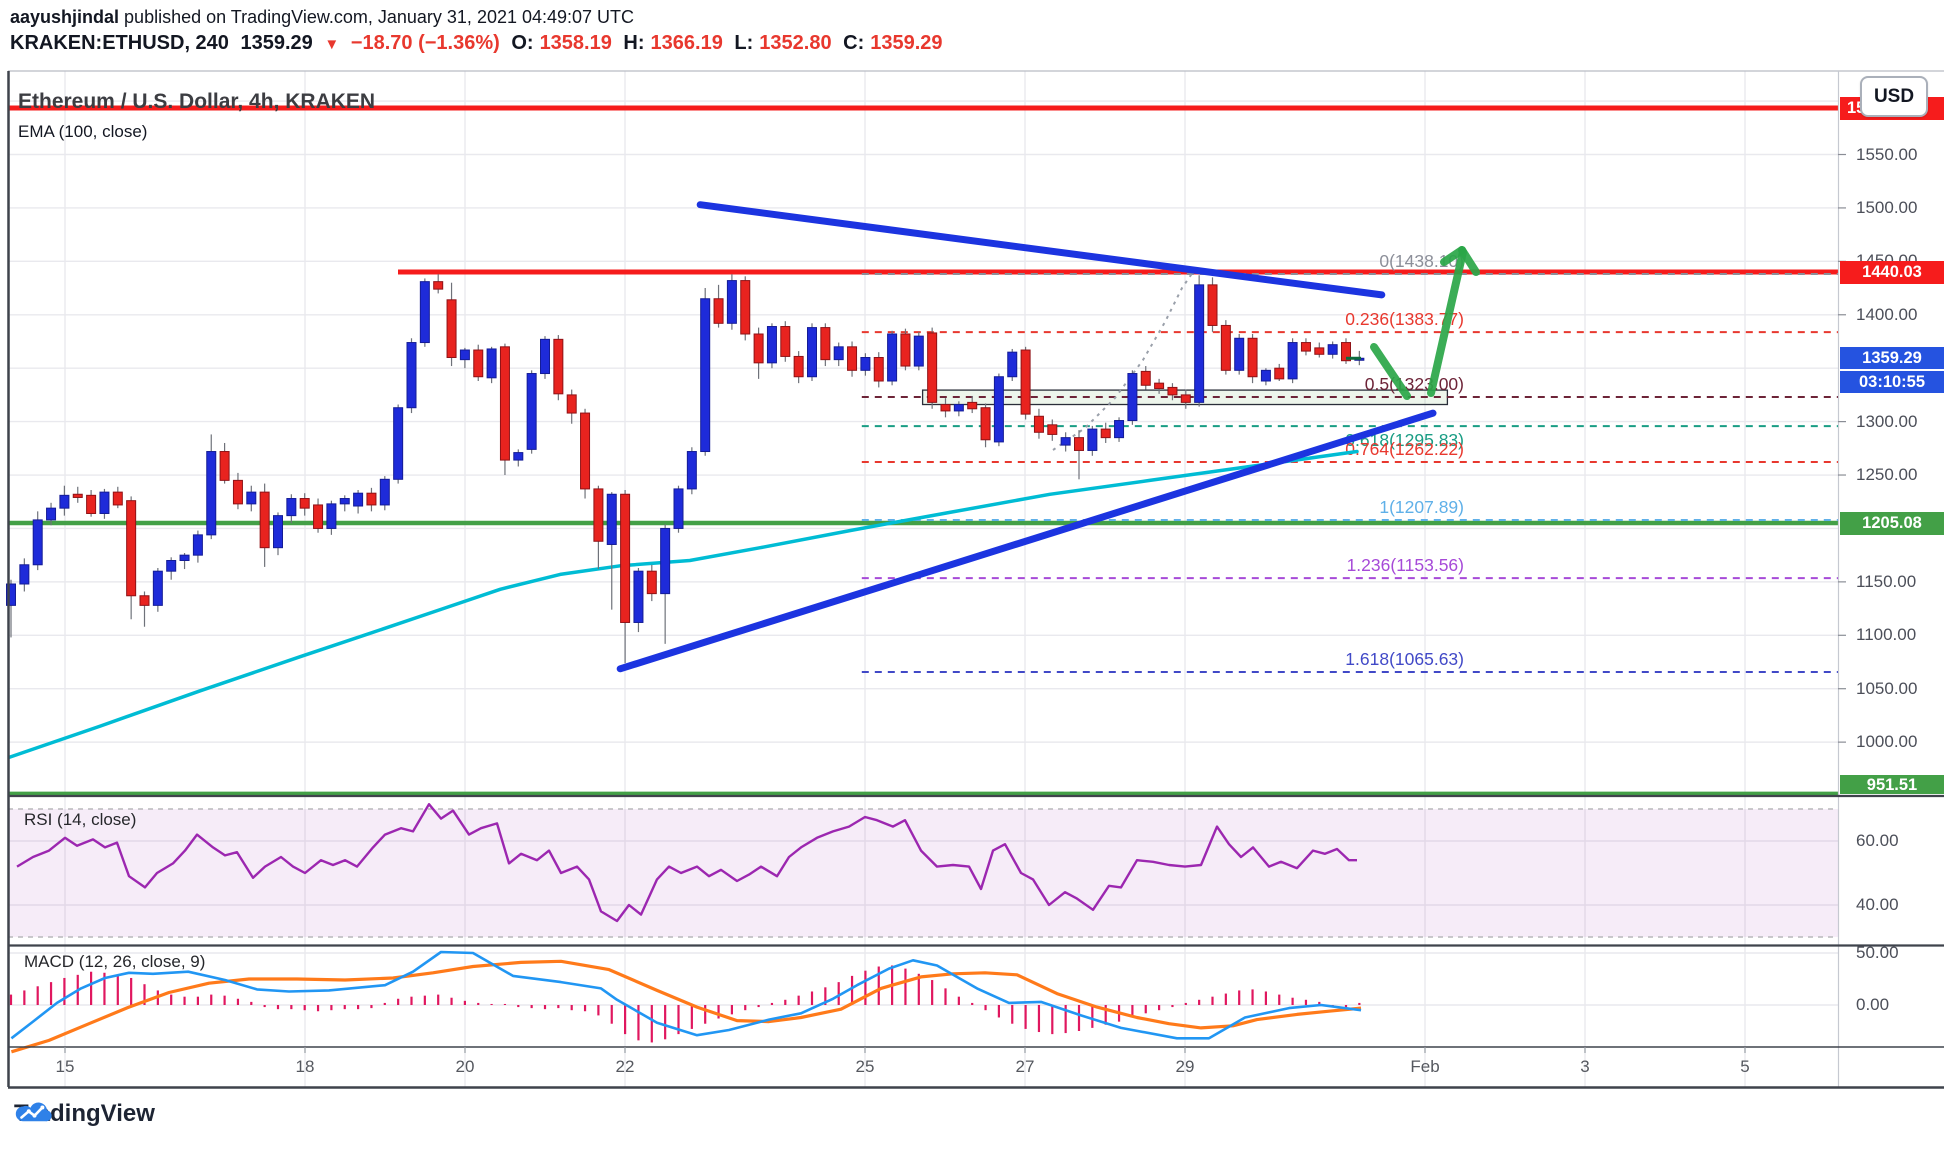 The image size is (1944, 1149). Describe the element at coordinates (854, 43) in the screenshot. I see `close-label: C:` at that location.